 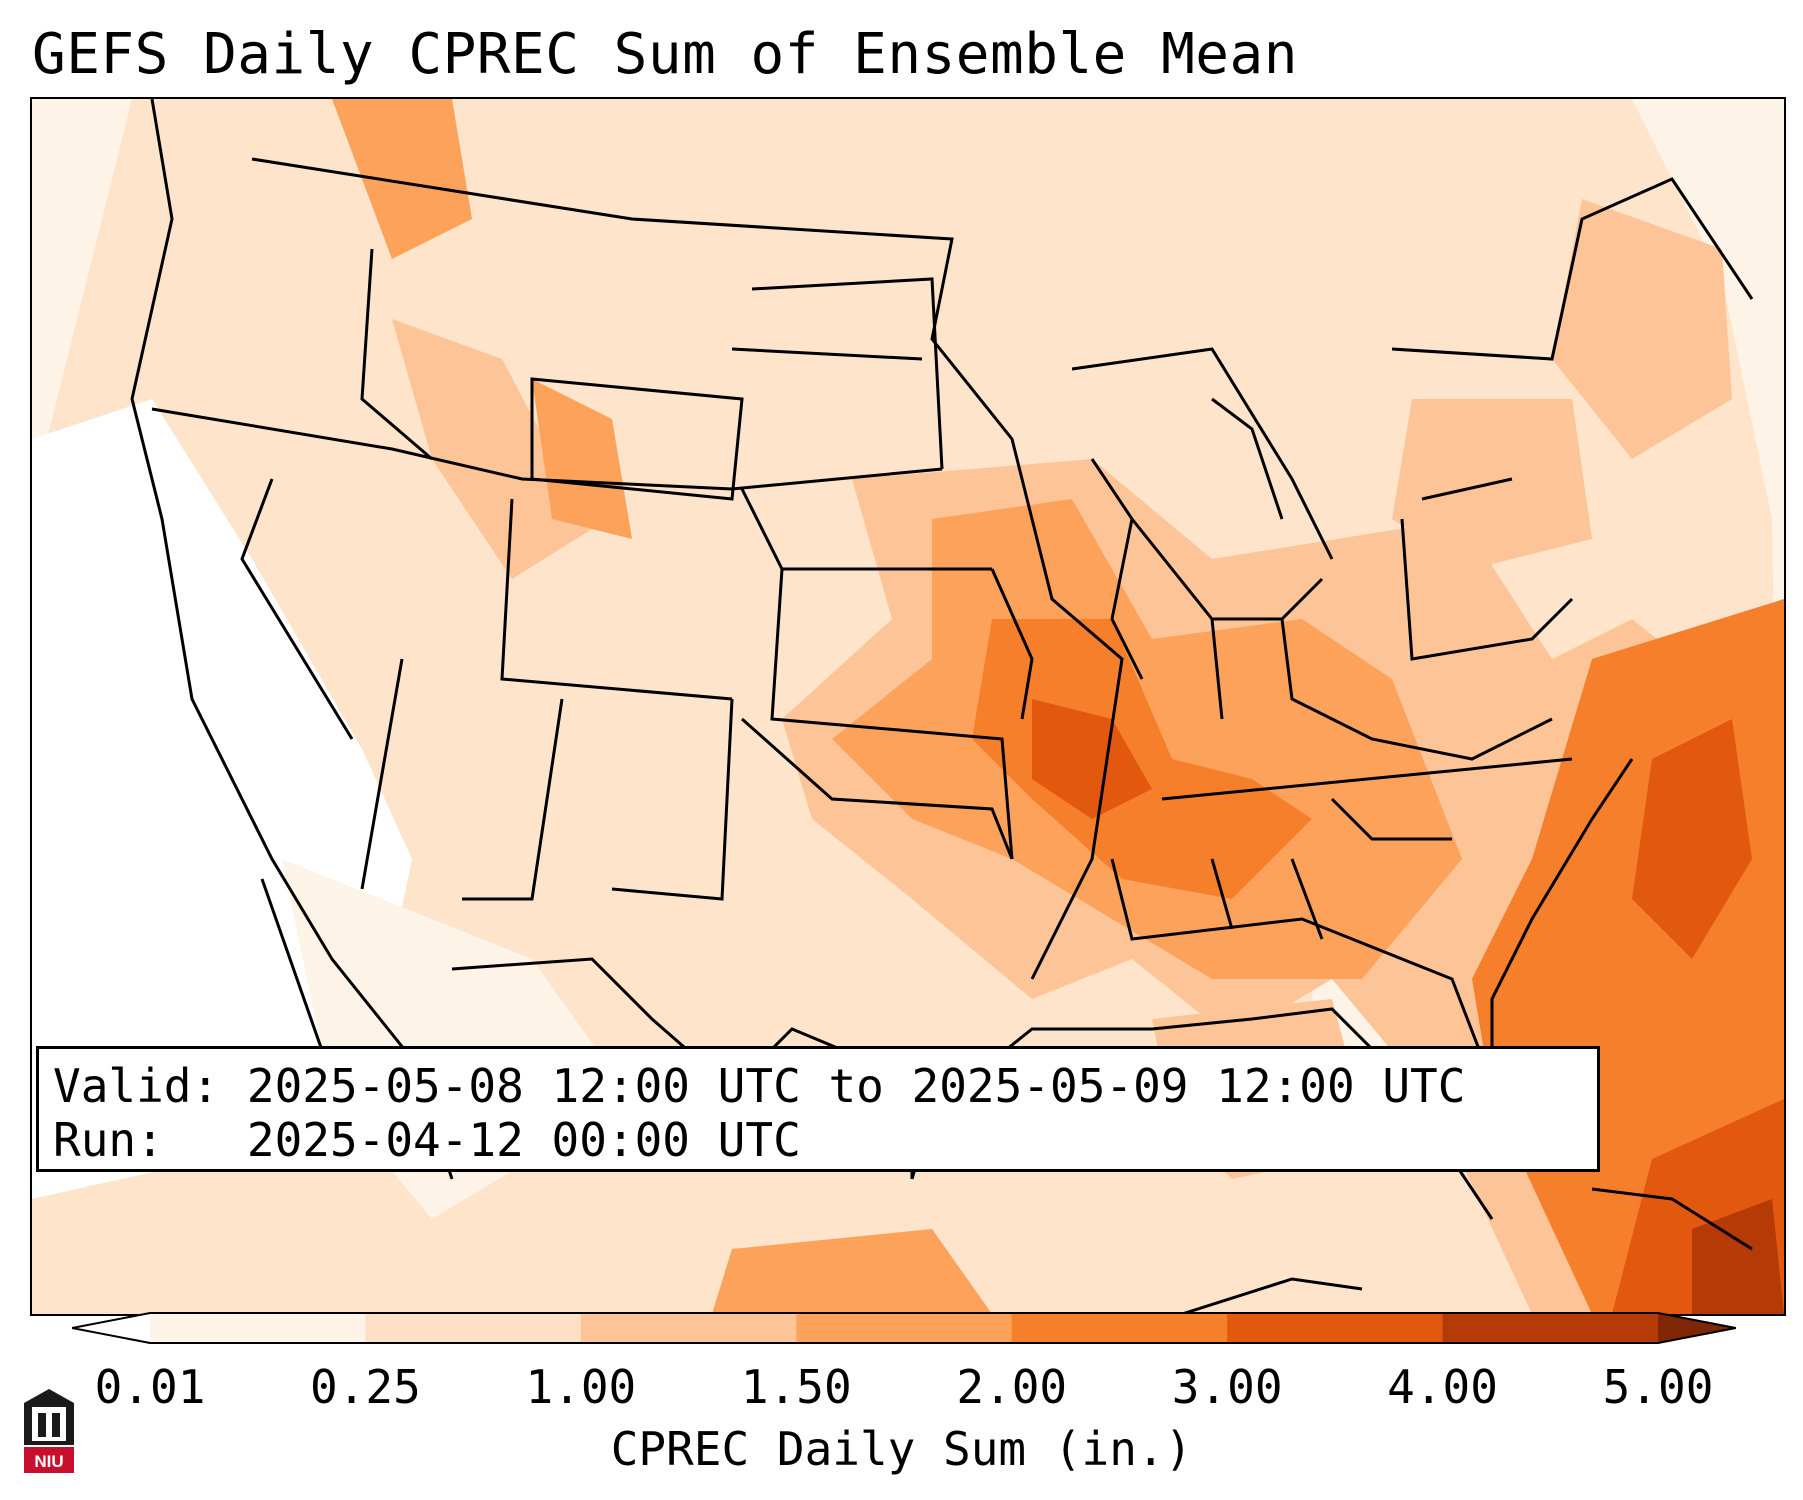 I want to click on colorbar-label: CPREC Daily Sum (in.), so click(x=901, y=1449).